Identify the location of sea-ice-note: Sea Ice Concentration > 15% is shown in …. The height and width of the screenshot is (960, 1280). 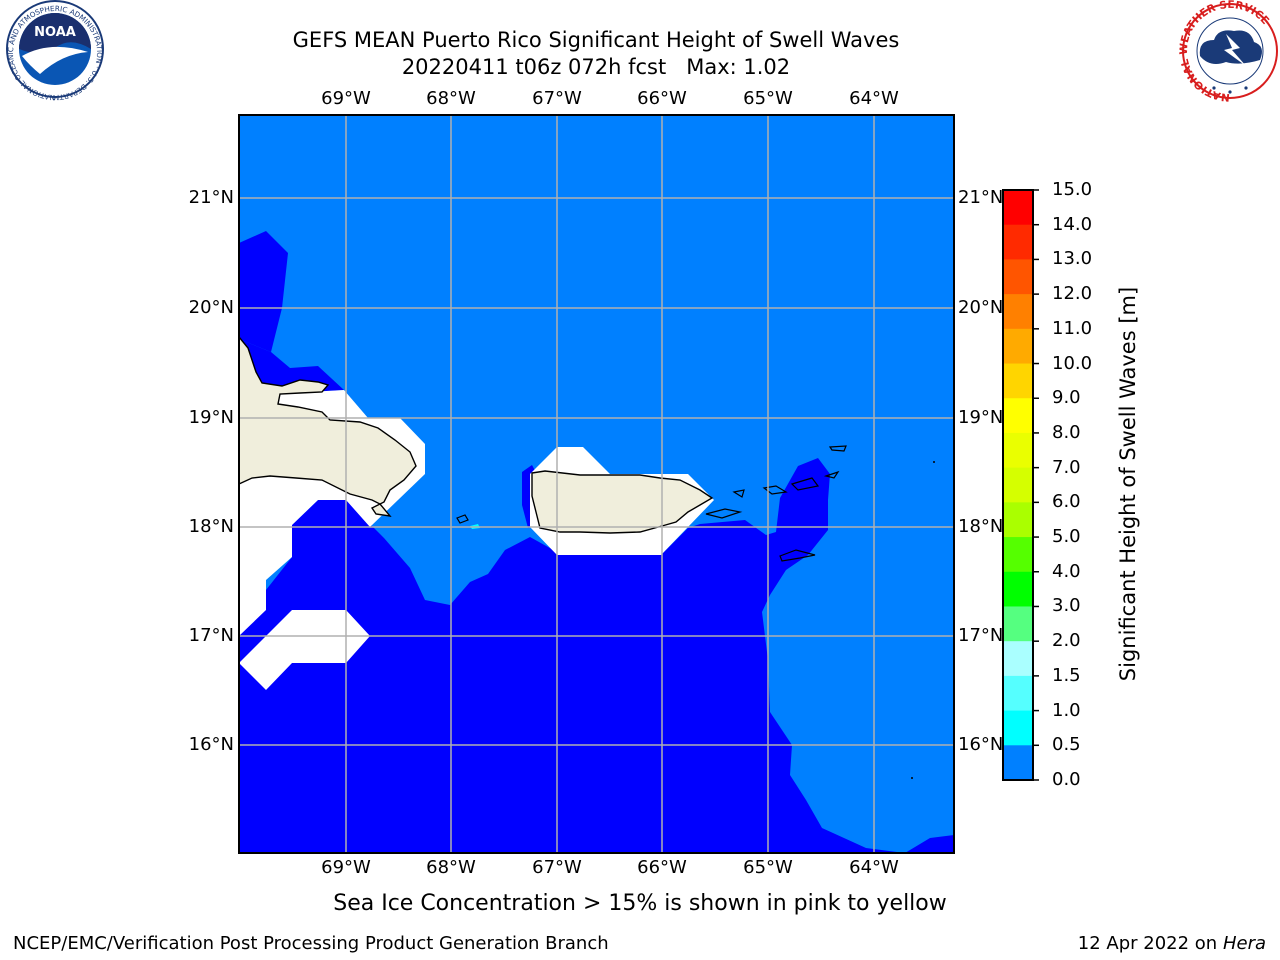
(640, 903).